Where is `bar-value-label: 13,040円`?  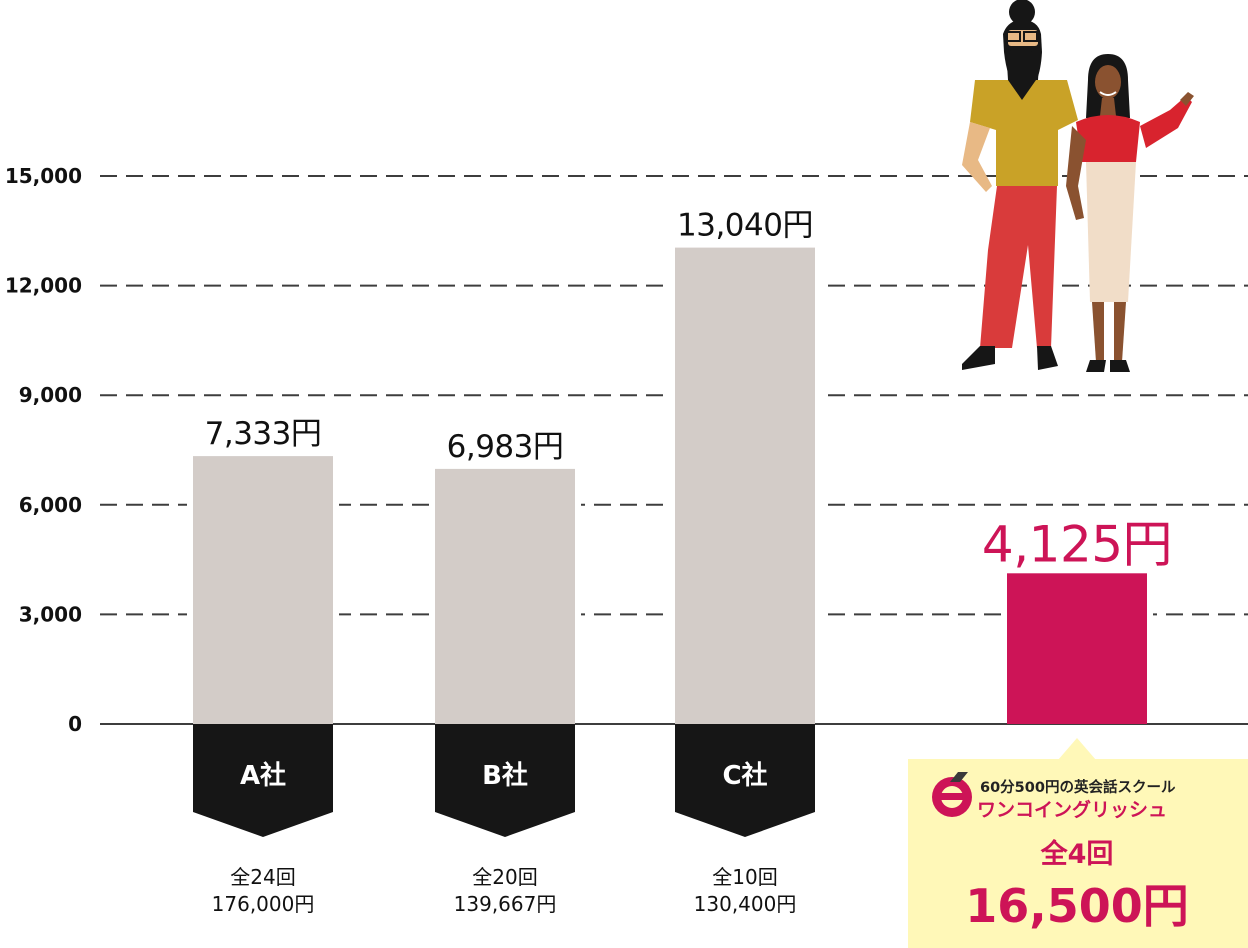 bar-value-label: 13,040円 is located at coordinates (745, 226).